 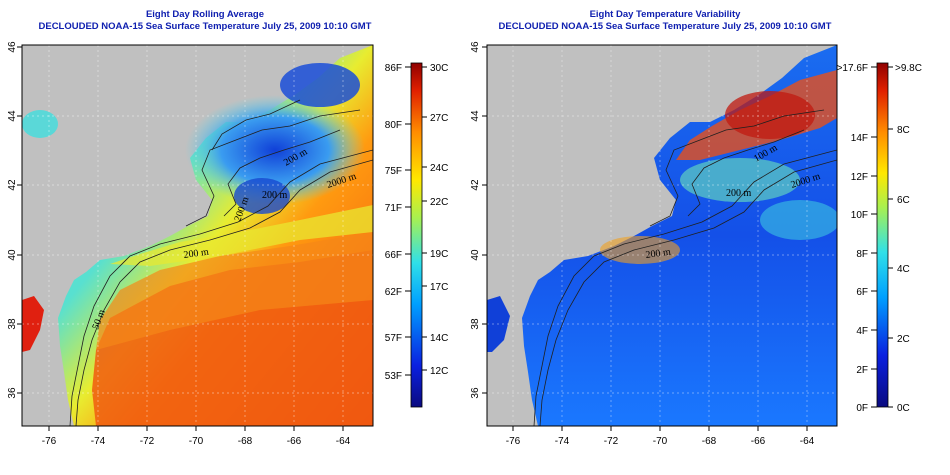 I want to click on left-cb-c-27: 27C, so click(x=439, y=118).